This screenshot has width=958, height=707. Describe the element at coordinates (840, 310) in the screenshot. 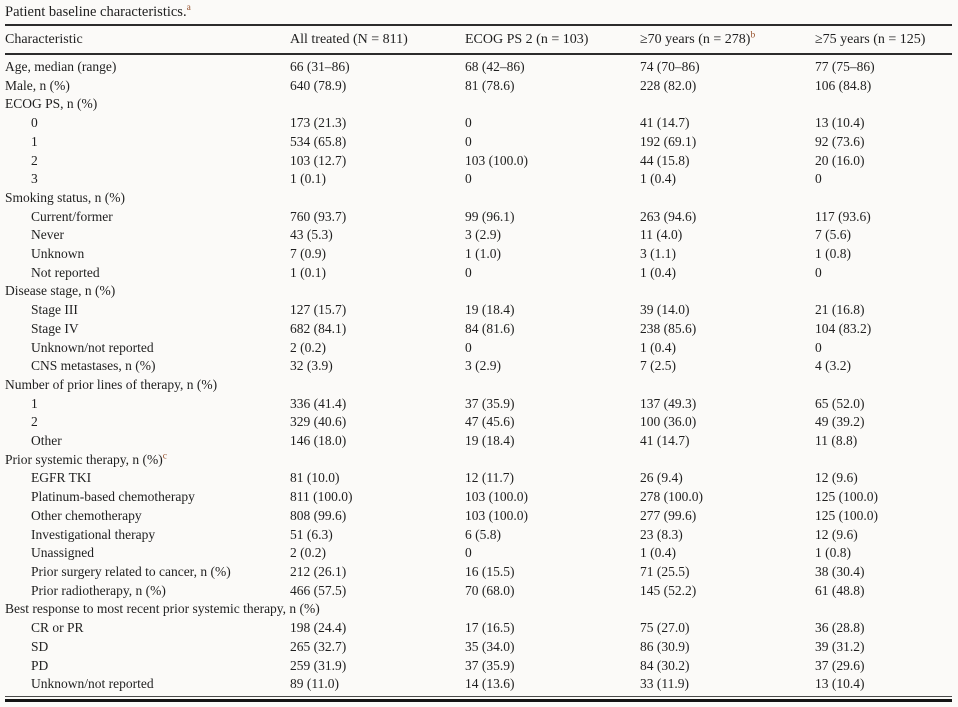

I see `cell-value: 21 (16.8)` at that location.